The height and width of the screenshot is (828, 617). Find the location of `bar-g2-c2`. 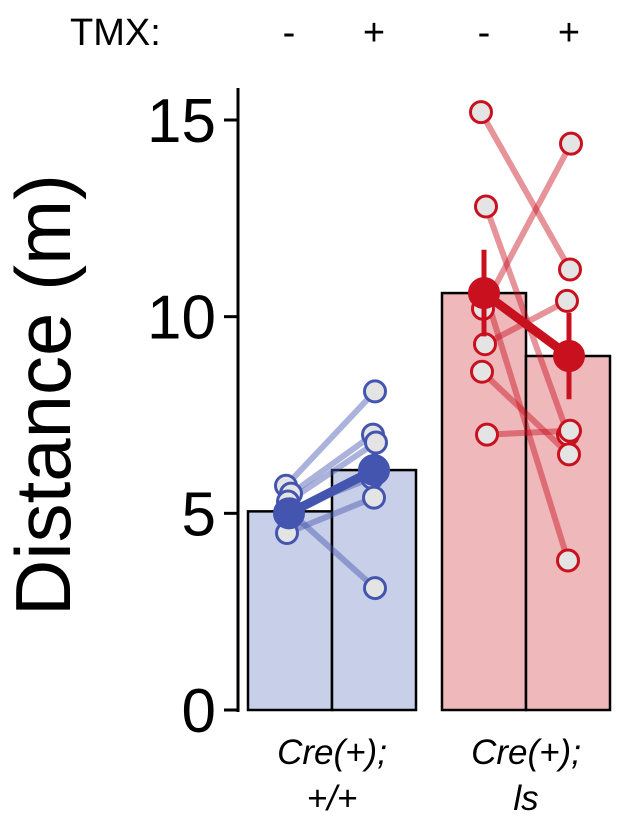

bar-g2-c2 is located at coordinates (568, 533).